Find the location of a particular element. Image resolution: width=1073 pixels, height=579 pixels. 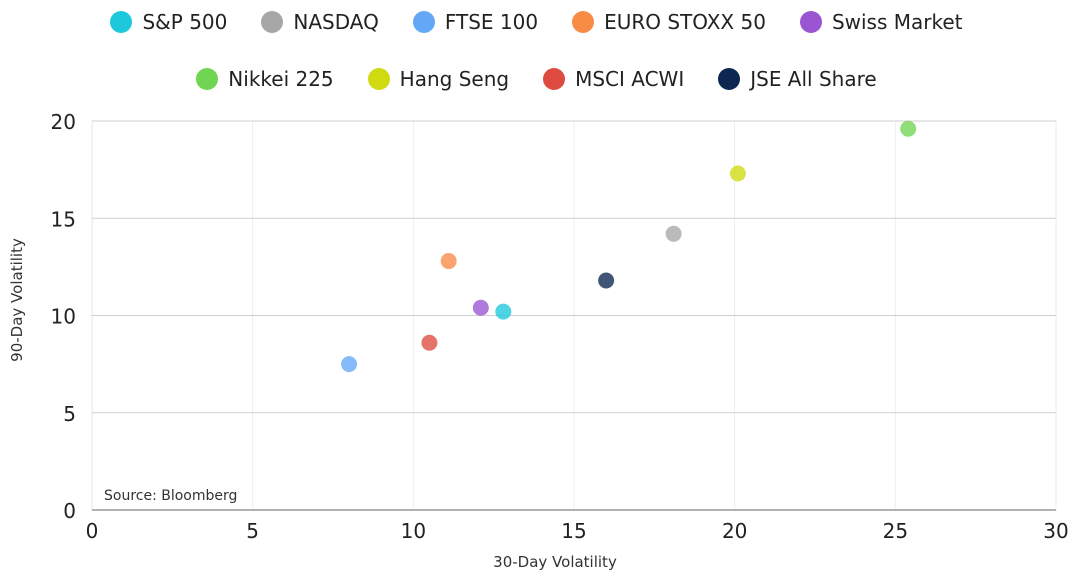

legend-label: Hang Seng is located at coordinates (454, 79).